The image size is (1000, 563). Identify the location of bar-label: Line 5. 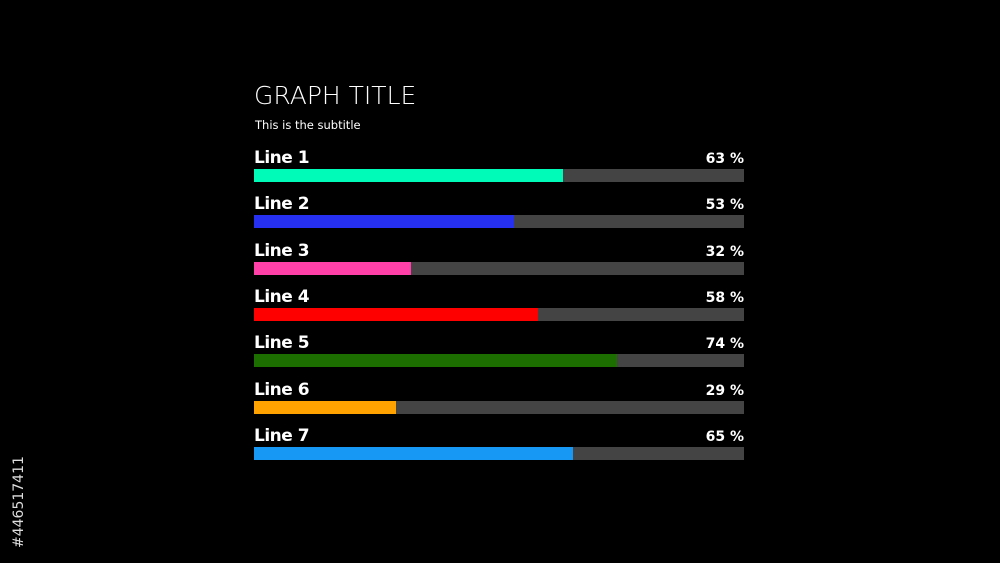
(282, 343).